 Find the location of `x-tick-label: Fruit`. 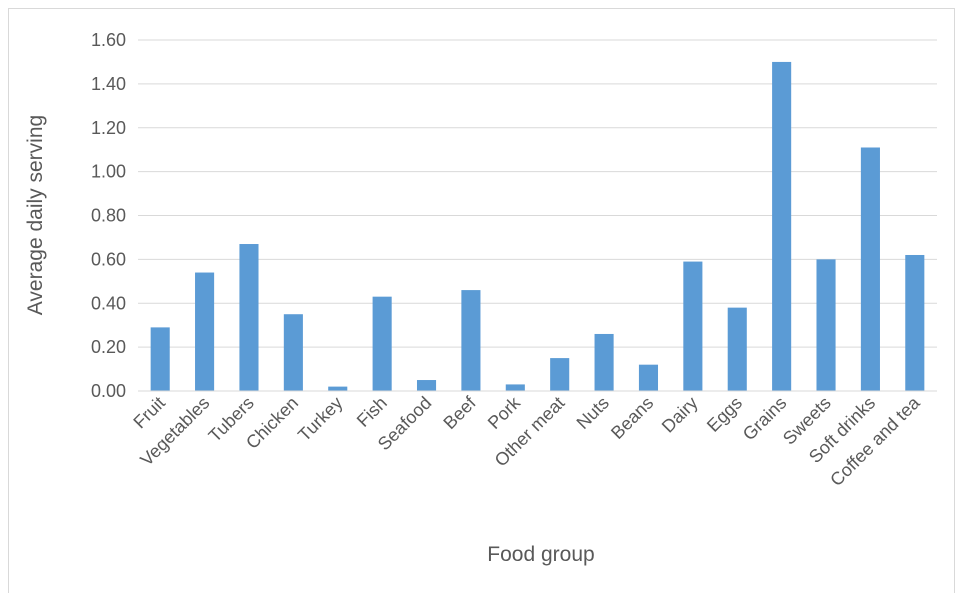

x-tick-label: Fruit is located at coordinates (149, 413).